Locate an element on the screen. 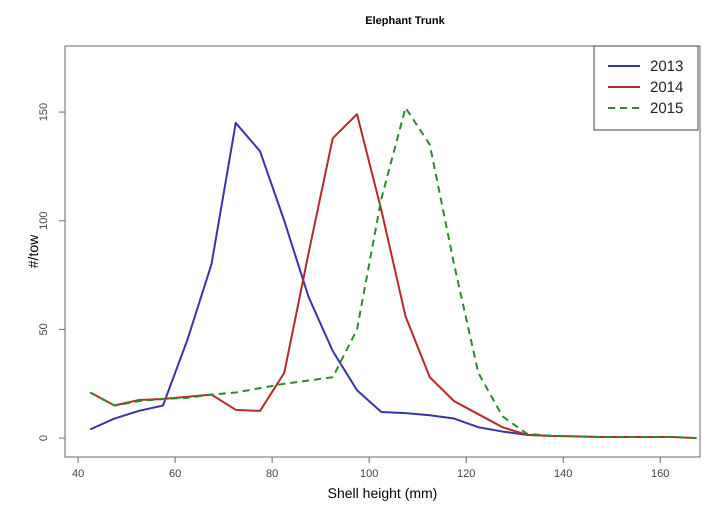 This screenshot has width=702, height=510. x-tick-label: 80 is located at coordinates (272, 474).